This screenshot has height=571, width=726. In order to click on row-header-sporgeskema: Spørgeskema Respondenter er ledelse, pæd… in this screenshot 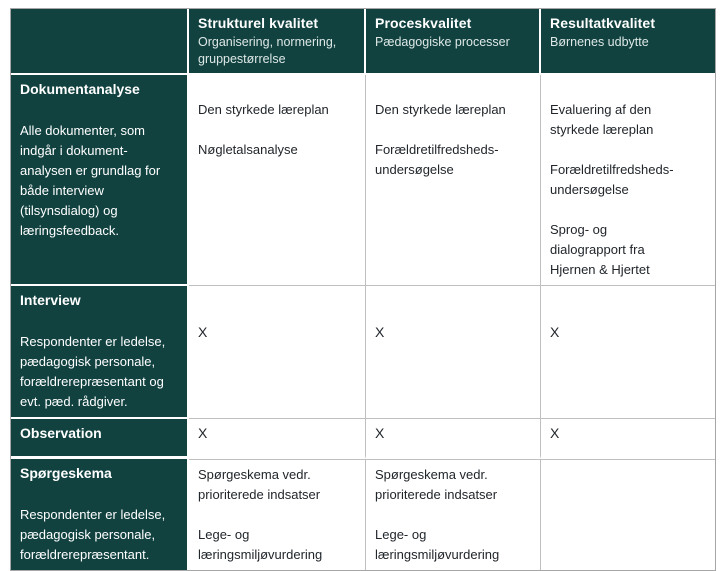, I will do `click(100, 514)`.